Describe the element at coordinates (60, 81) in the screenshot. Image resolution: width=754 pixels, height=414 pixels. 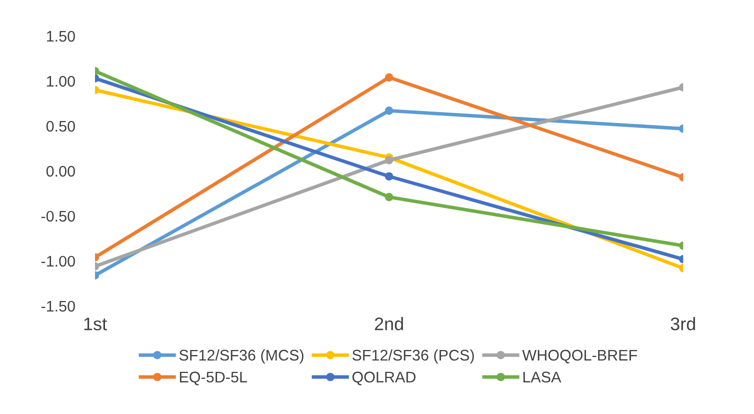
I see `y-tick-label: 1.00` at that location.